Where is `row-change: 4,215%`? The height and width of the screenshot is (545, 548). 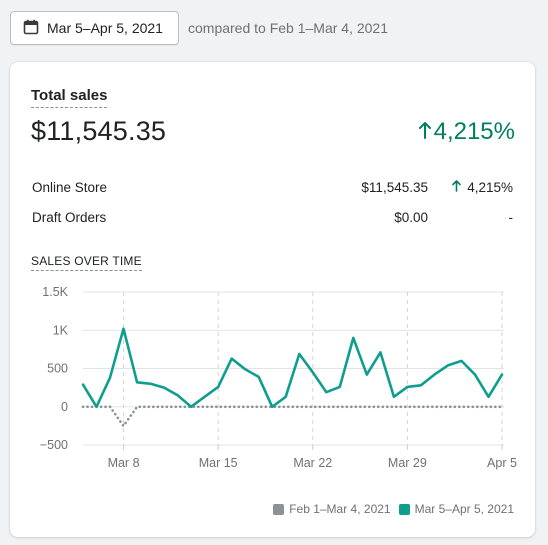
row-change: 4,215% is located at coordinates (482, 187).